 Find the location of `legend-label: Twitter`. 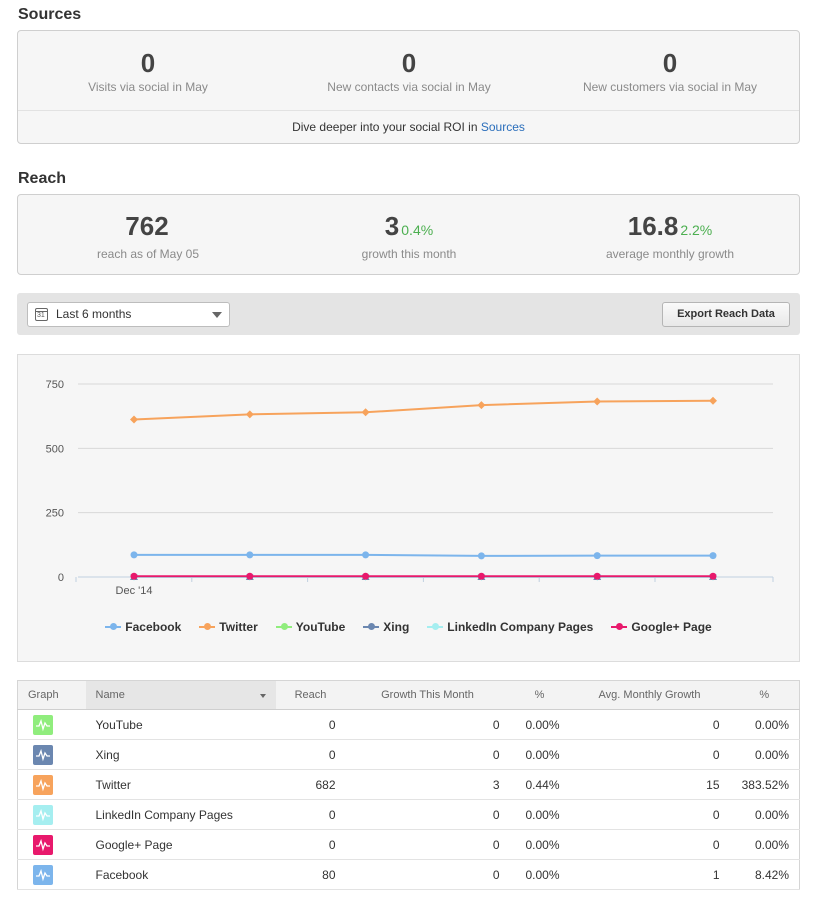

legend-label: Twitter is located at coordinates (238, 627).